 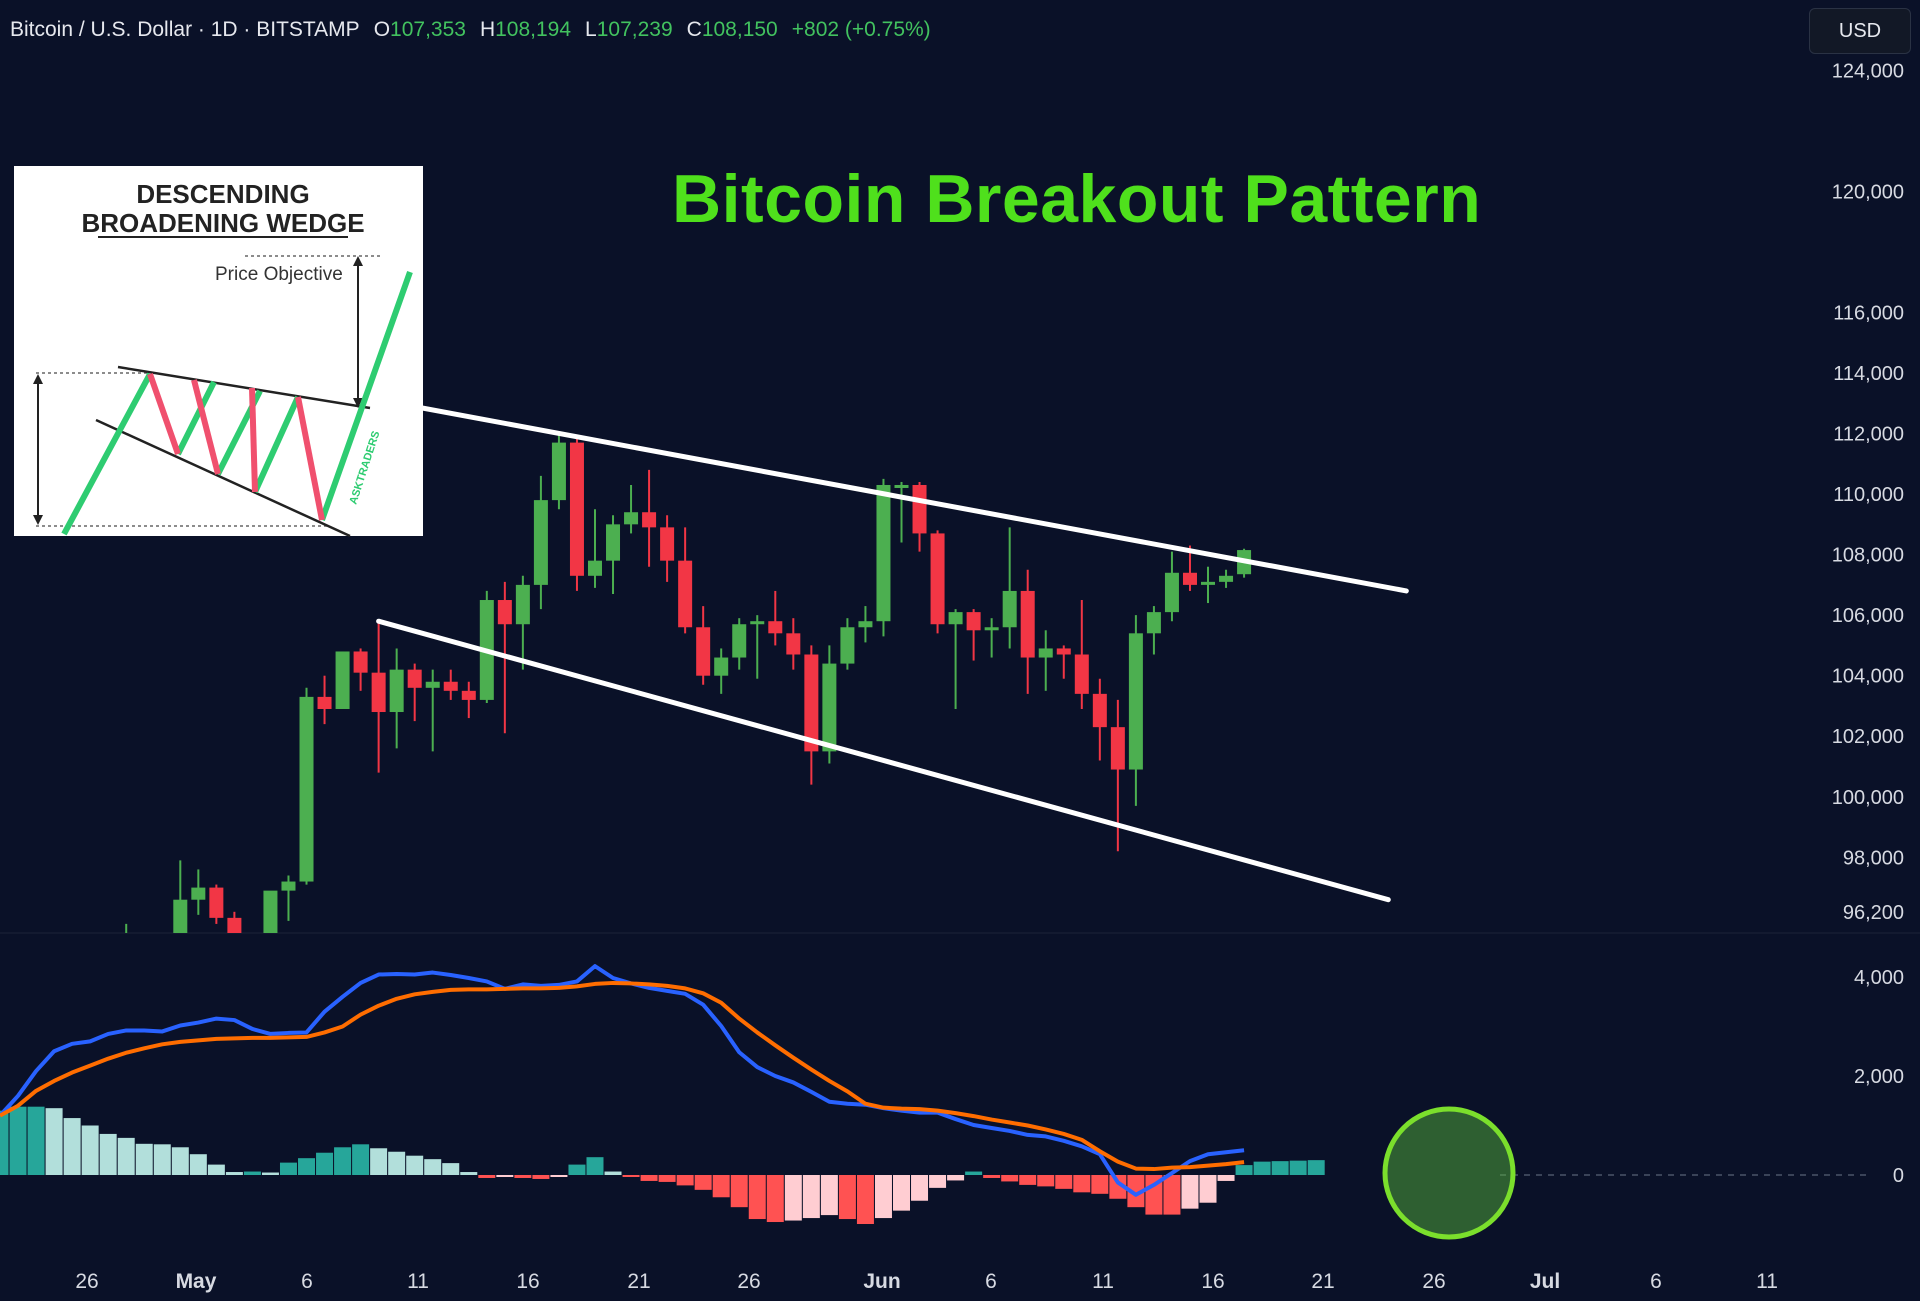 What do you see at coordinates (1868, 374) in the screenshot?
I see `price-tick-label: 114,000` at bounding box center [1868, 374].